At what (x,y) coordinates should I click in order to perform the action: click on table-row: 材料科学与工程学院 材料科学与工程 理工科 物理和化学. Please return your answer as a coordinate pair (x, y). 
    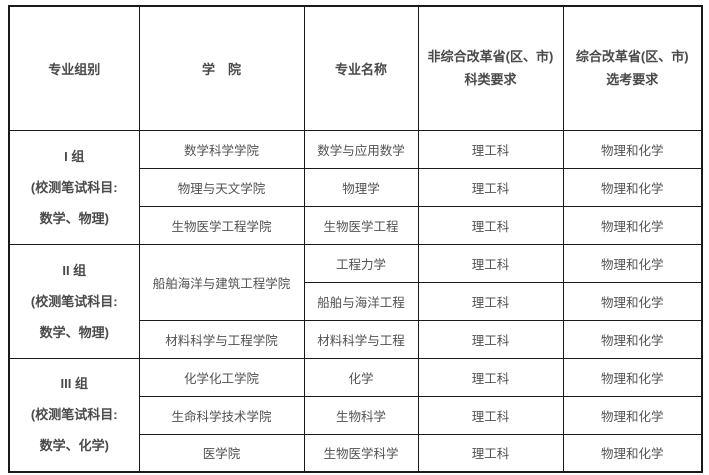
    Looking at the image, I should click on (356, 339).